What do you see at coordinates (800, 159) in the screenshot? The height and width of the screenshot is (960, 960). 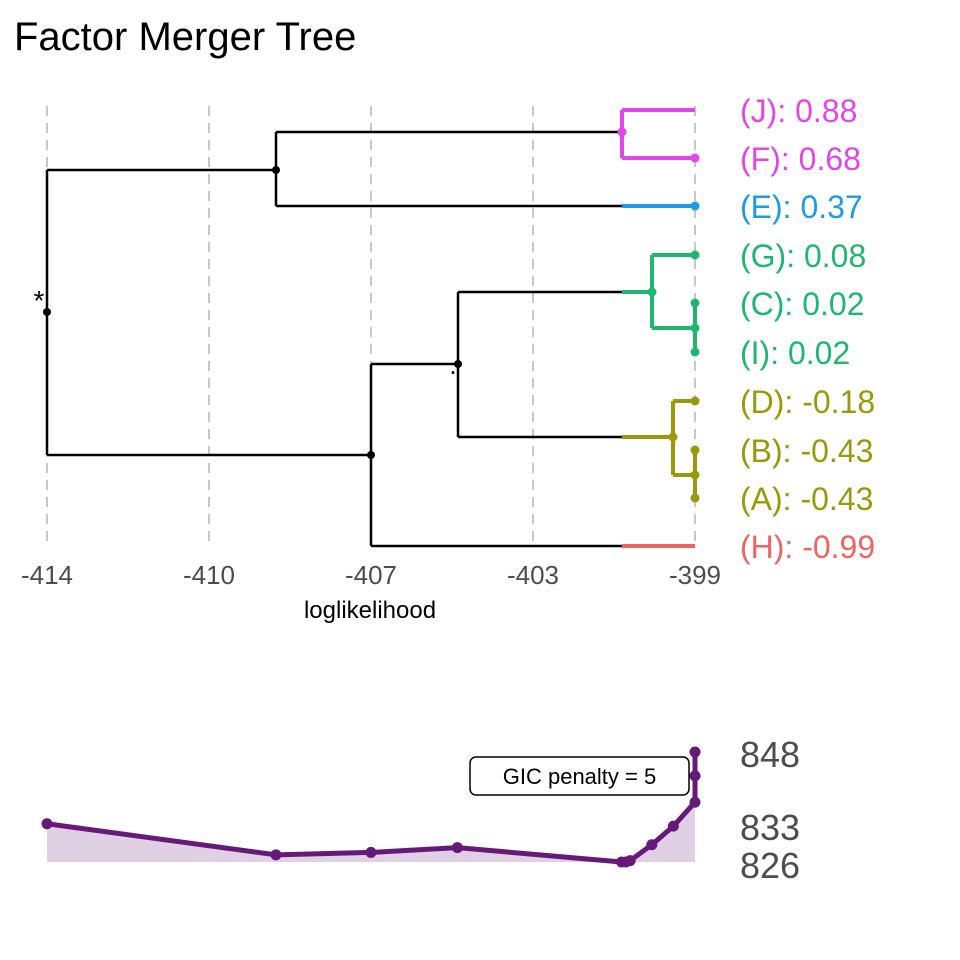 I see `leaf-label: (F): 0.68` at bounding box center [800, 159].